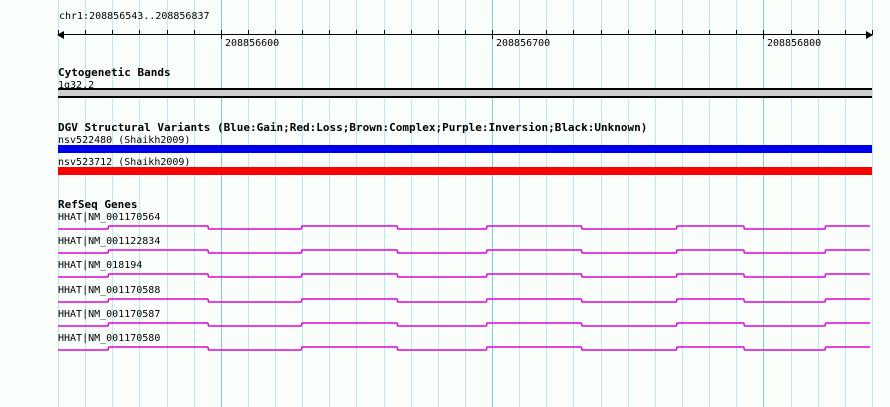  Describe the element at coordinates (109, 290) in the screenshot. I see `gene-label-3: HHAT|NM_001170588` at that location.